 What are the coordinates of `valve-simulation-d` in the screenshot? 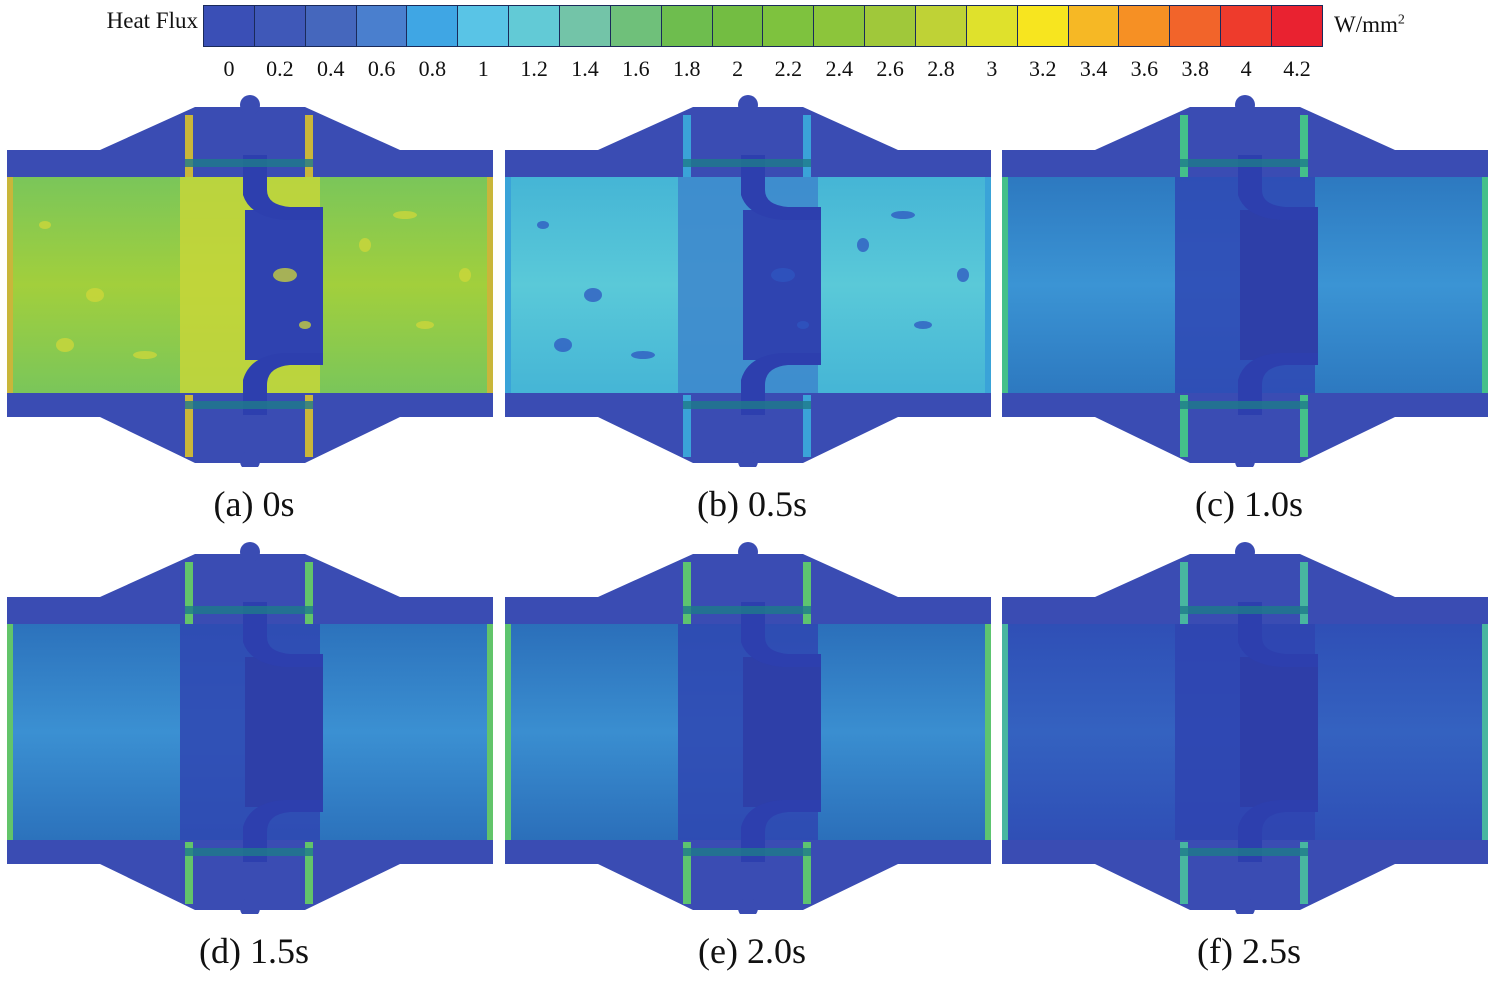 It's located at (250, 728).